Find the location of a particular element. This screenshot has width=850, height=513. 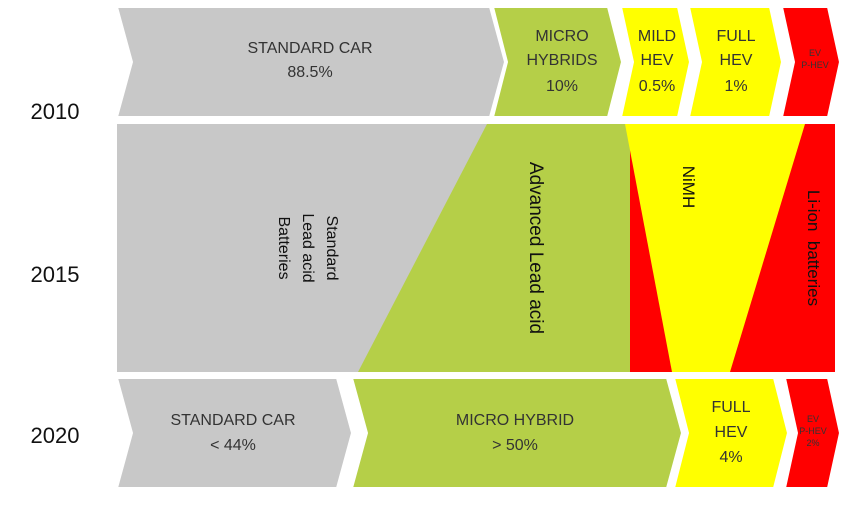

nimh-label: NiMH is located at coordinates (688, 187).